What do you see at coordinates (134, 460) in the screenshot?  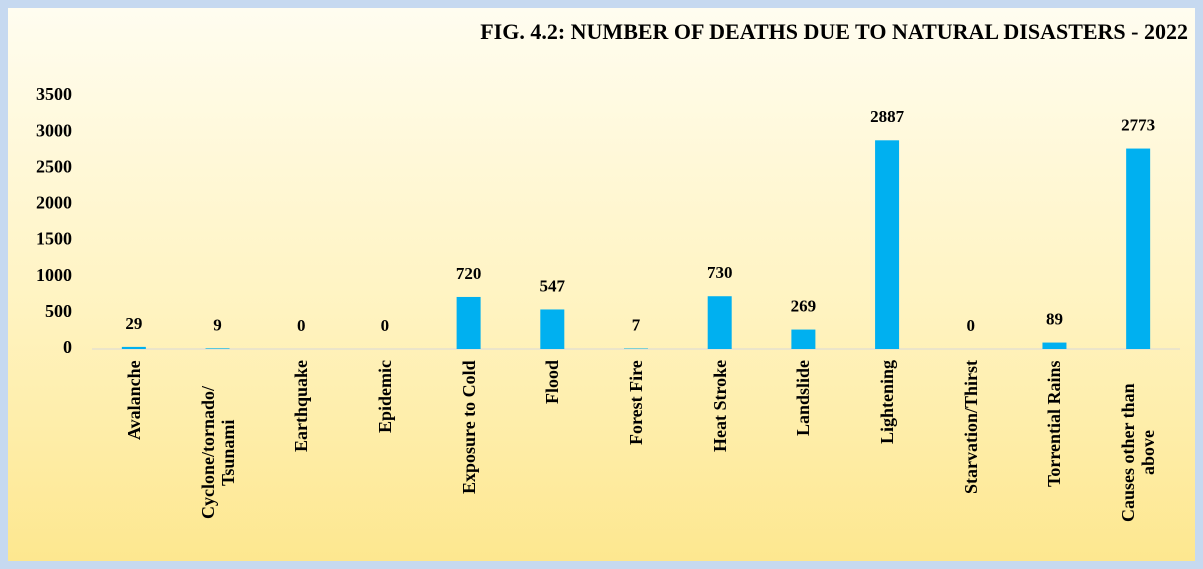 I see `x-tick-label: Avalanche` at bounding box center [134, 460].